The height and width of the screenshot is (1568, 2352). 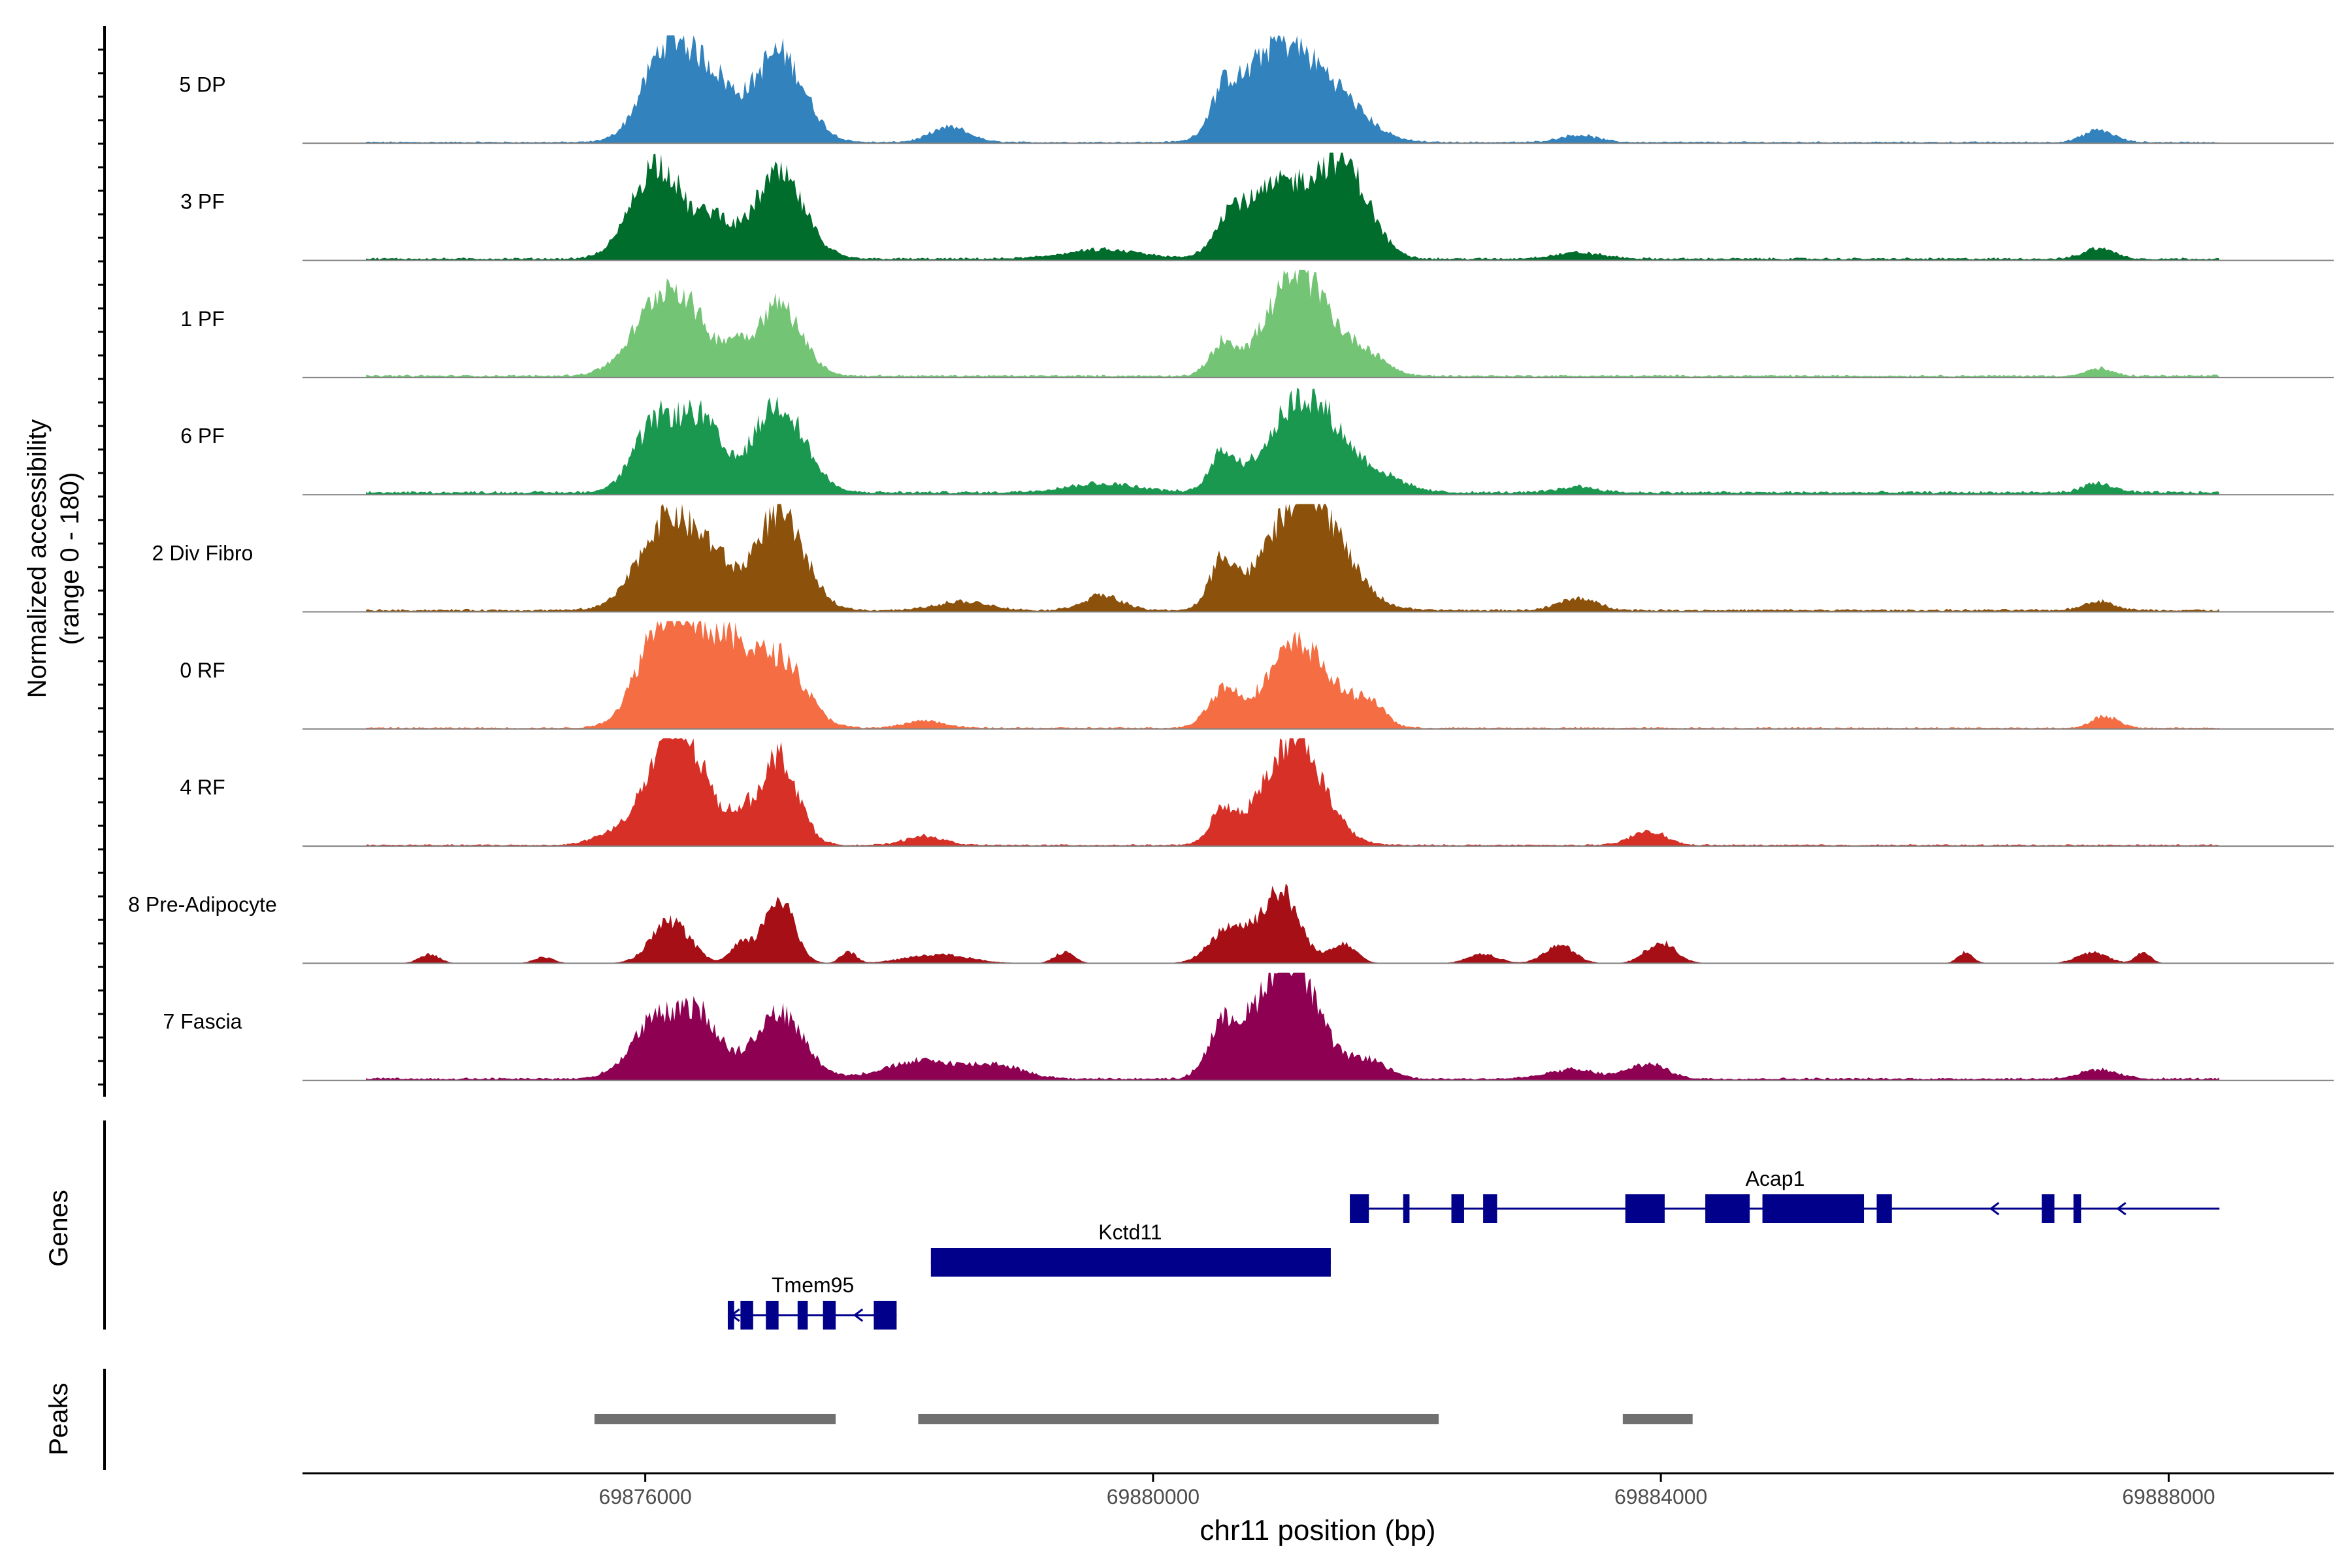 I want to click on track-label: 1 PF, so click(x=202, y=319).